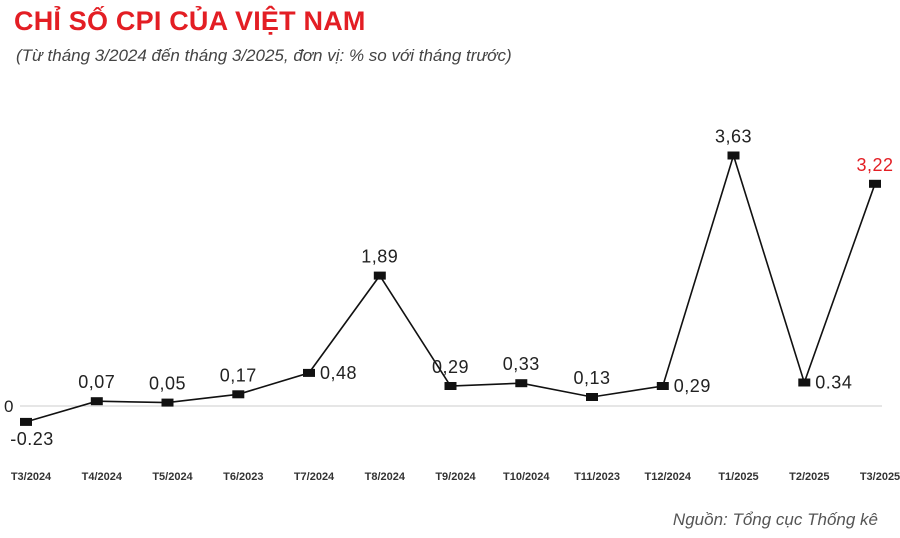 This screenshot has height=538, width=900. What do you see at coordinates (96, 382) in the screenshot?
I see `data-label: 0,07` at bounding box center [96, 382].